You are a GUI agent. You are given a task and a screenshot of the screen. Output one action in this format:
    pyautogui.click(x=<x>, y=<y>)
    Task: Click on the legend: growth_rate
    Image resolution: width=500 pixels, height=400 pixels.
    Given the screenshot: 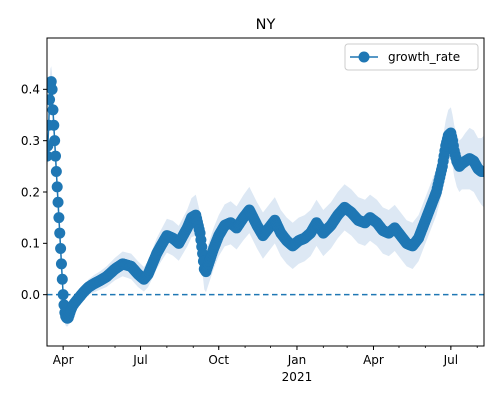 What is the action you would take?
    pyautogui.click(x=411, y=57)
    